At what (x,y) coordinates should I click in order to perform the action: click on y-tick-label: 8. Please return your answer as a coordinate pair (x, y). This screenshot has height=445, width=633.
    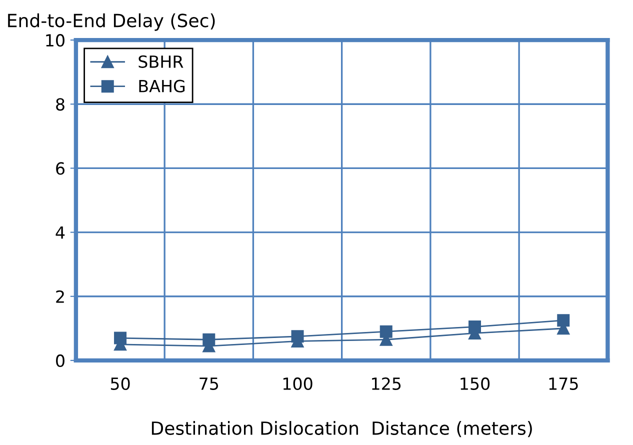
    Looking at the image, I should click on (60, 104).